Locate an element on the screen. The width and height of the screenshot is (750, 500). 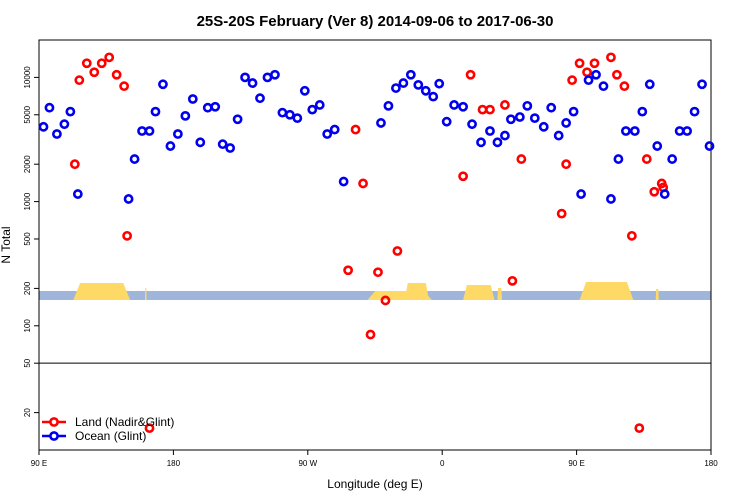
y-tick-label: 20 is located at coordinates (27, 412).